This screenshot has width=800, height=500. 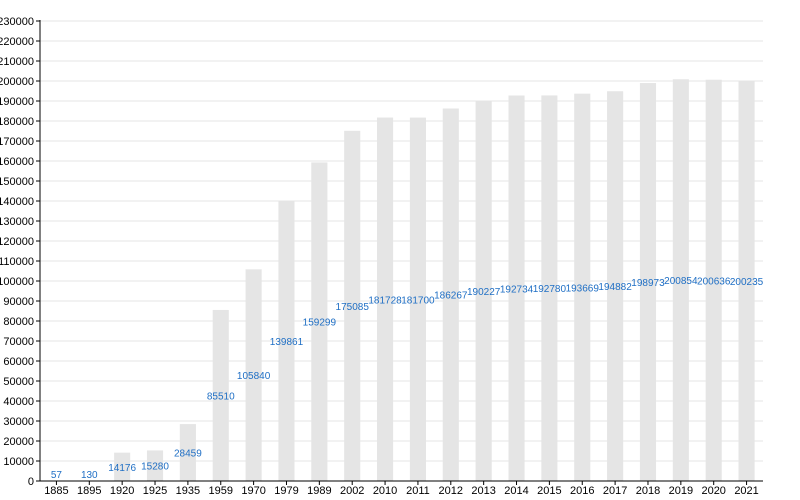 I want to click on y-tick-label: 180000, so click(x=17, y=122).